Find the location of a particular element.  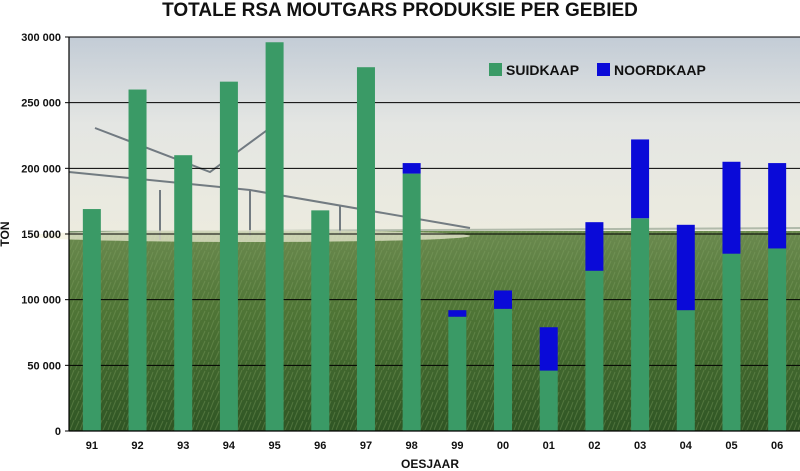

x-tick-label: 03 is located at coordinates (640, 446).